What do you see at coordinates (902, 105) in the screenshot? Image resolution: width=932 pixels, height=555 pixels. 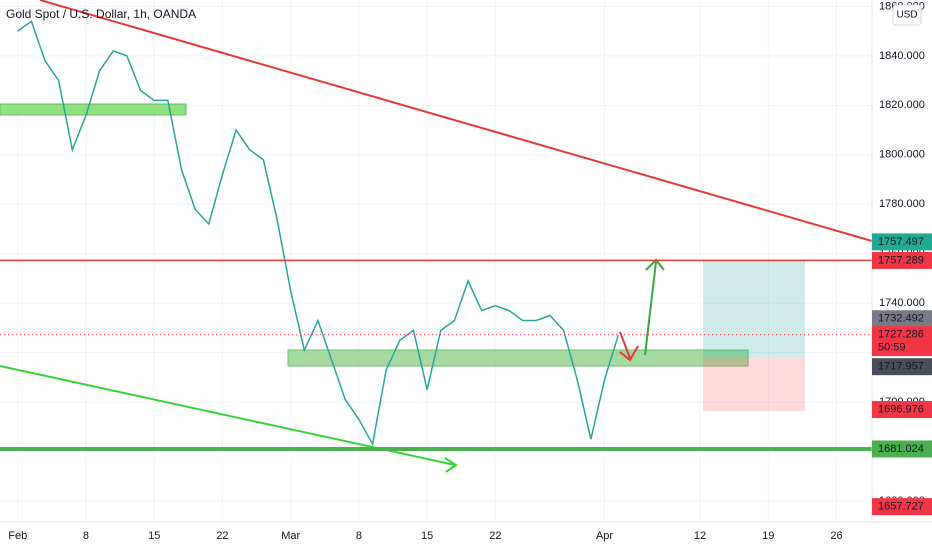 I see `y-tick-label: 1820.000` at bounding box center [902, 105].